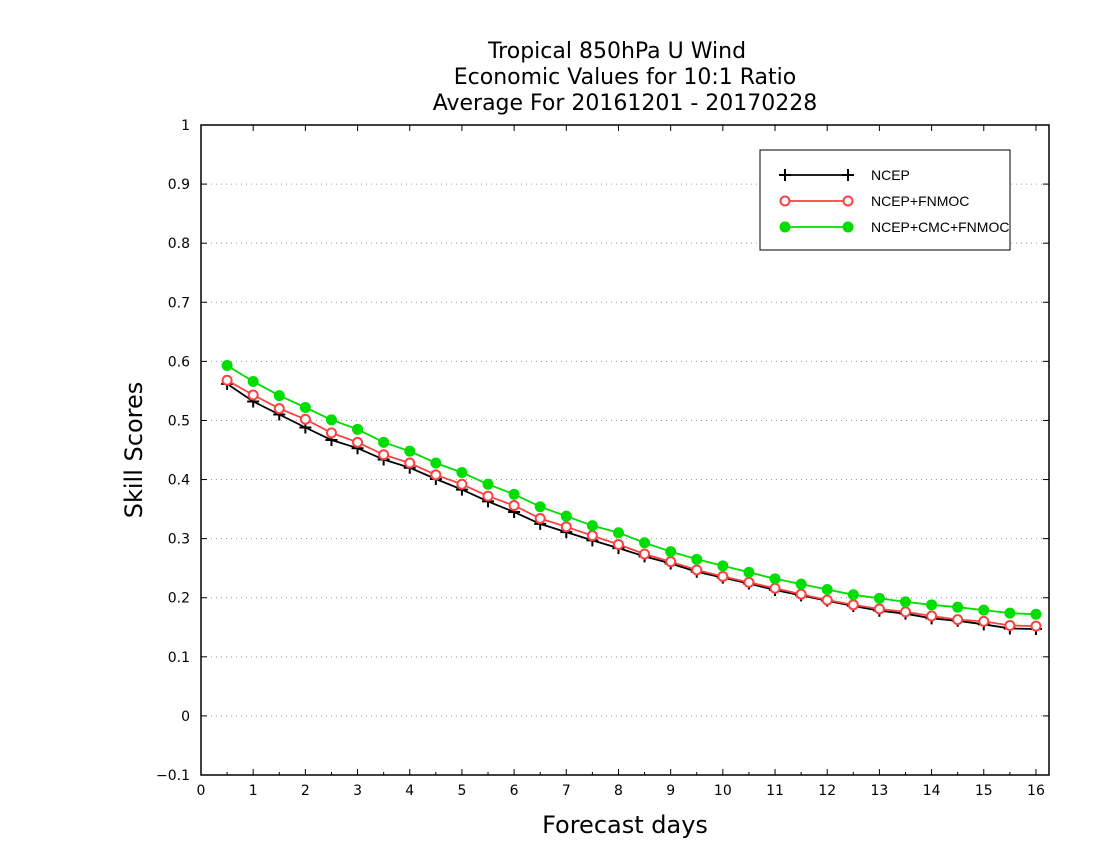 The width and height of the screenshot is (1100, 850). I want to click on legend: NCEP NCEP+FNMOC NCEP+CMC+FNMOC, so click(885, 200).